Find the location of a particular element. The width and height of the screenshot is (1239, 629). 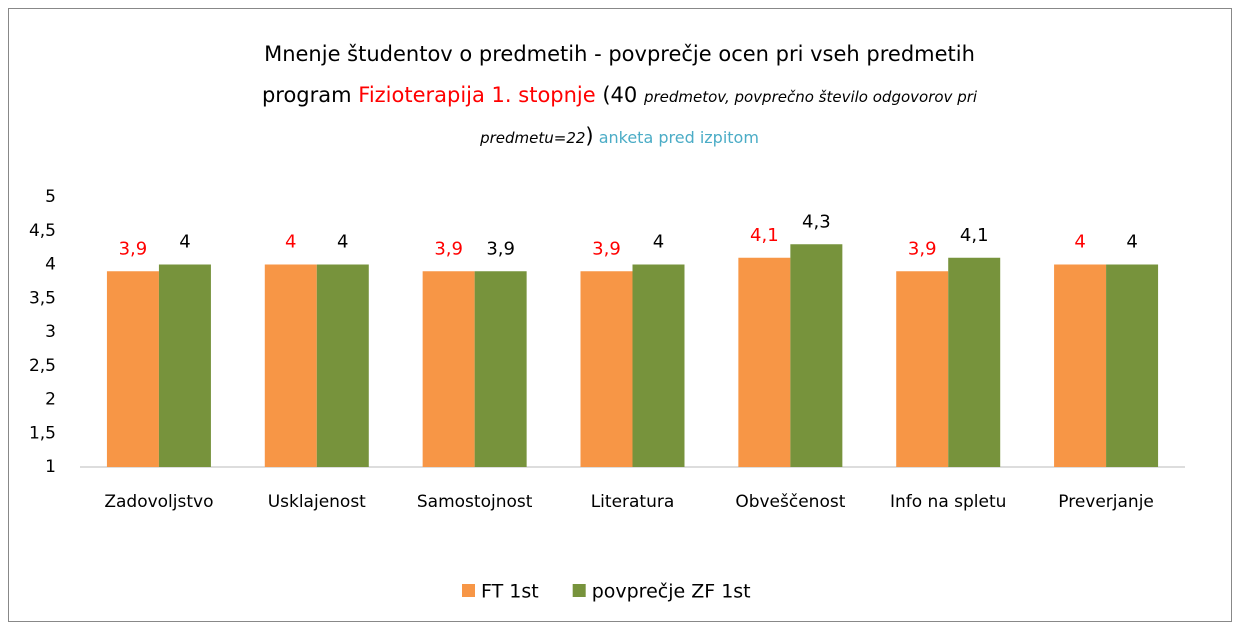

title-program: Fizioterapija 1. stopnje is located at coordinates (477, 95).